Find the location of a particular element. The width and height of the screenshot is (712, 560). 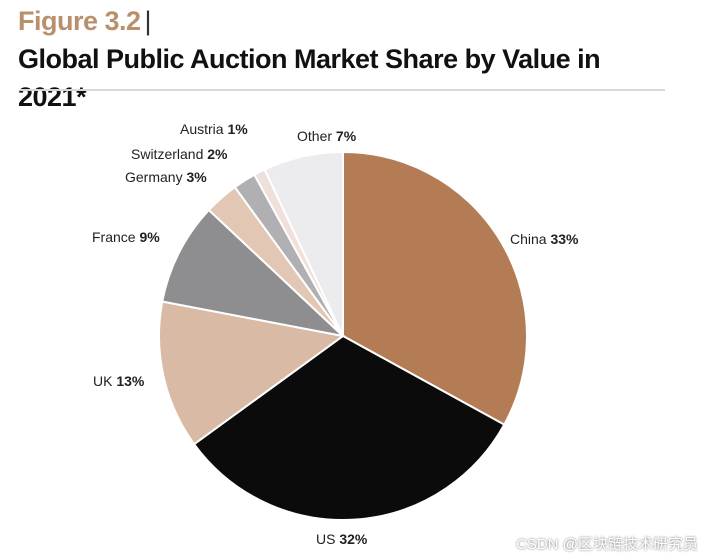

pie-slice-us is located at coordinates (349, 427).